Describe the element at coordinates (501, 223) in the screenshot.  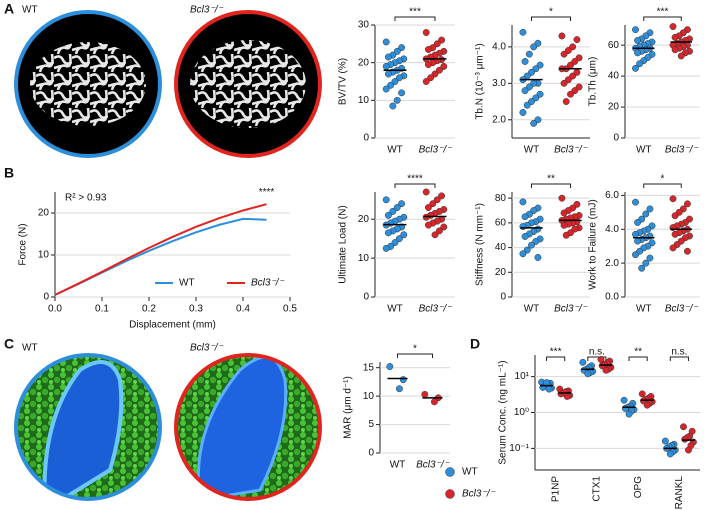
I see `y-tick-label: 60` at that location.